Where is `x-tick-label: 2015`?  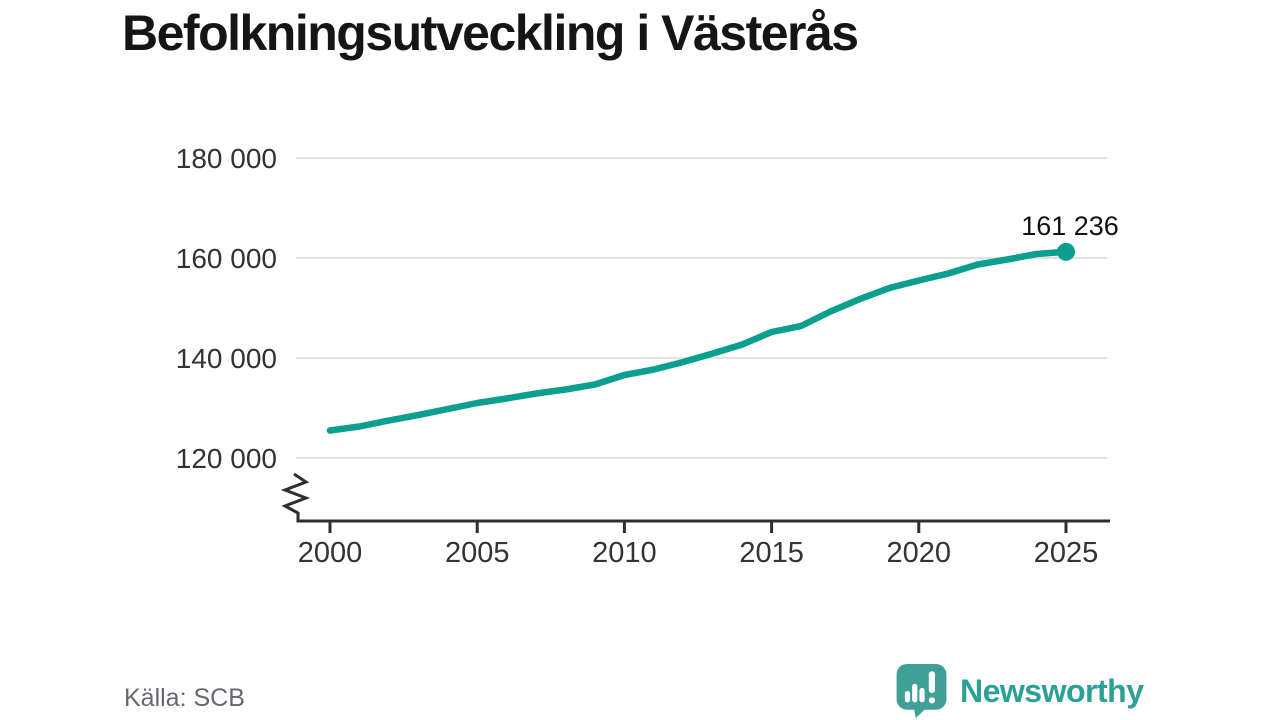
x-tick-label: 2015 is located at coordinates (771, 553).